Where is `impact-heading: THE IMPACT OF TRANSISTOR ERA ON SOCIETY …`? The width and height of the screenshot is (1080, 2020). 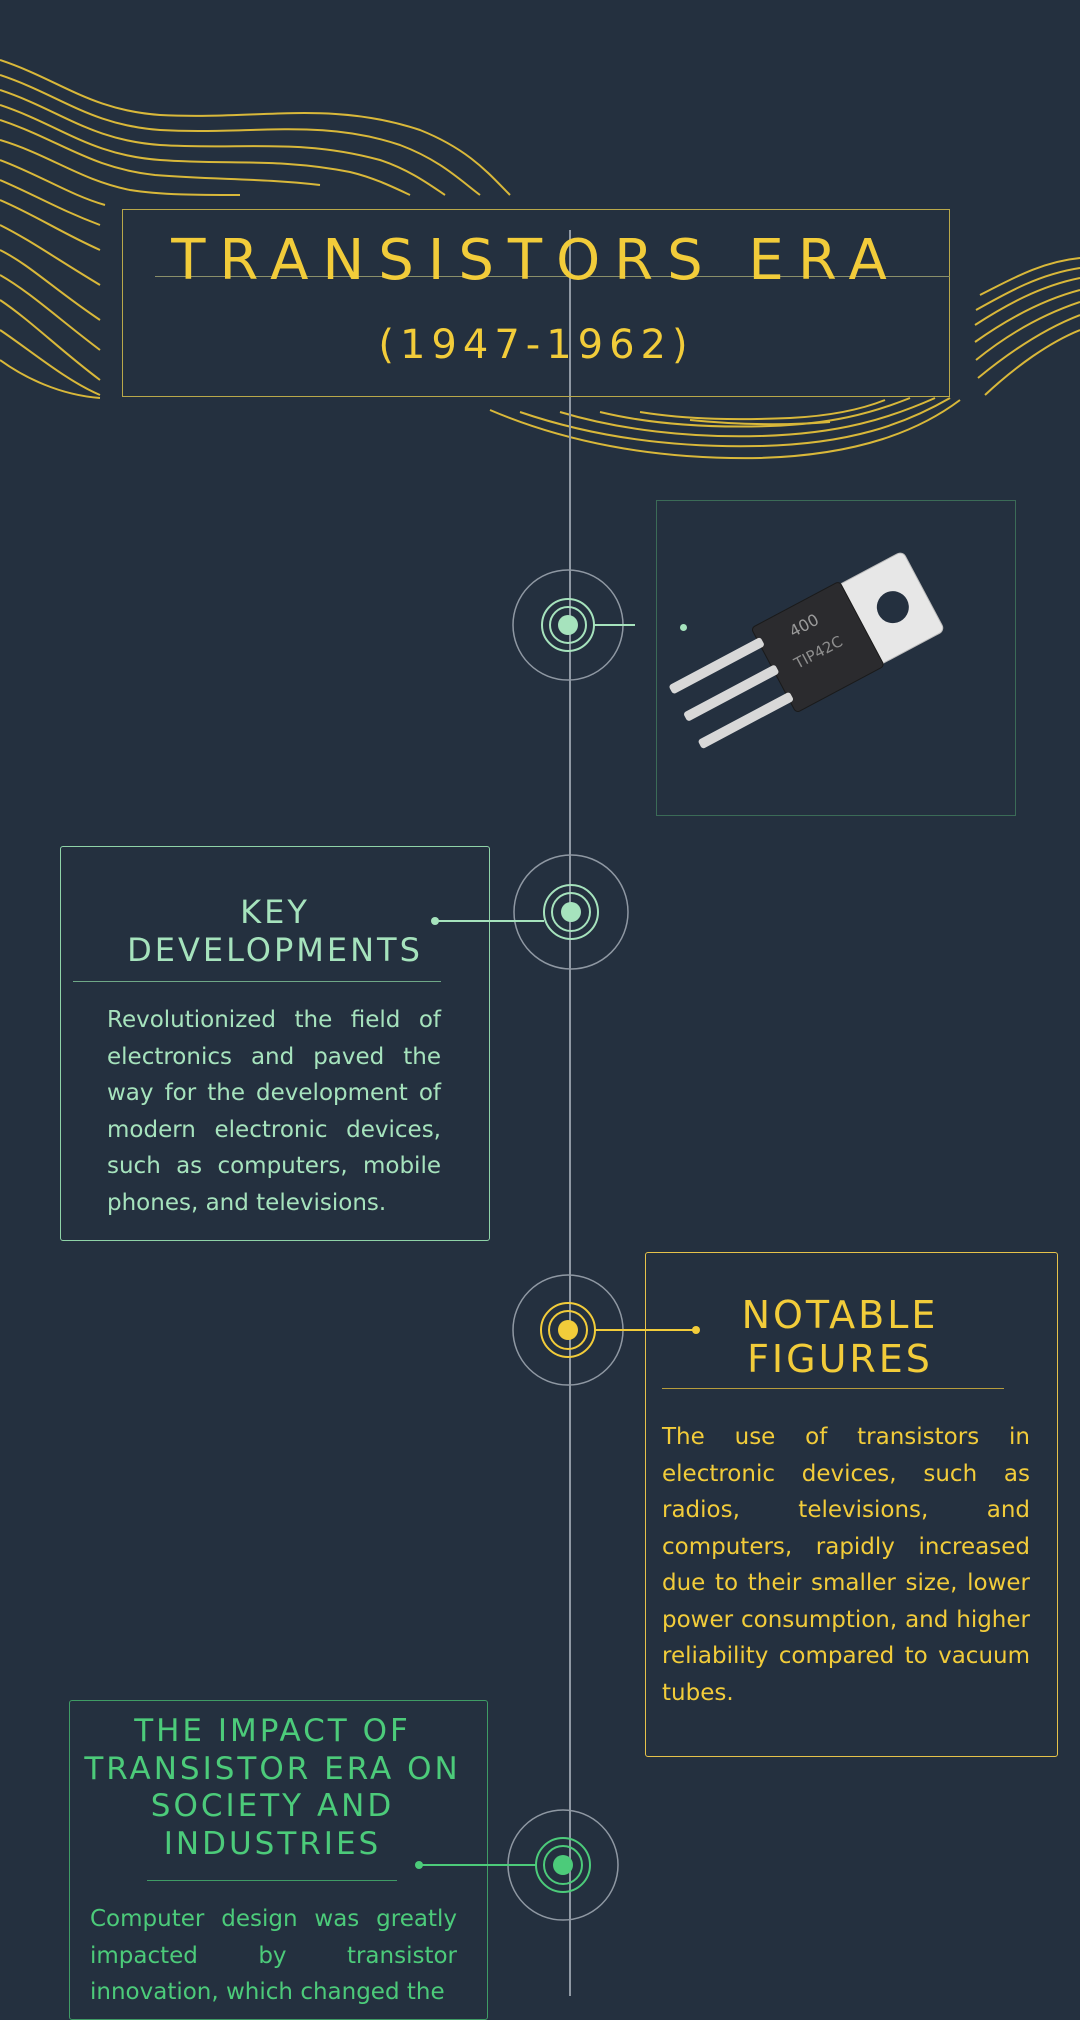
impact-heading: THE IMPACT OF TRANSISTOR ERA ON SOCIETY … is located at coordinates (272, 1787).